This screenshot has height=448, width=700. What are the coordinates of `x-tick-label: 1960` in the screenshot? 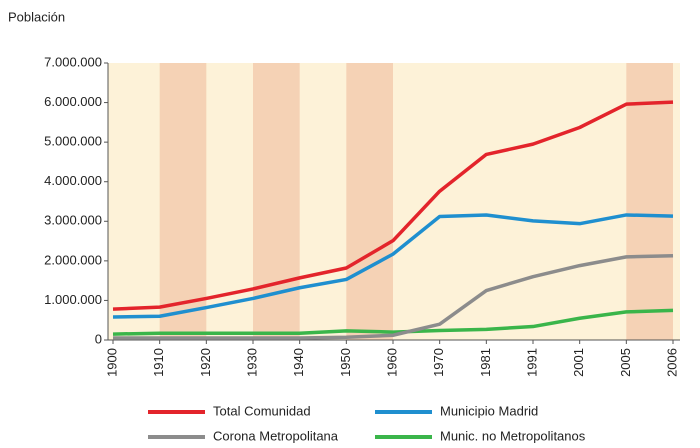 It's located at (391, 362).